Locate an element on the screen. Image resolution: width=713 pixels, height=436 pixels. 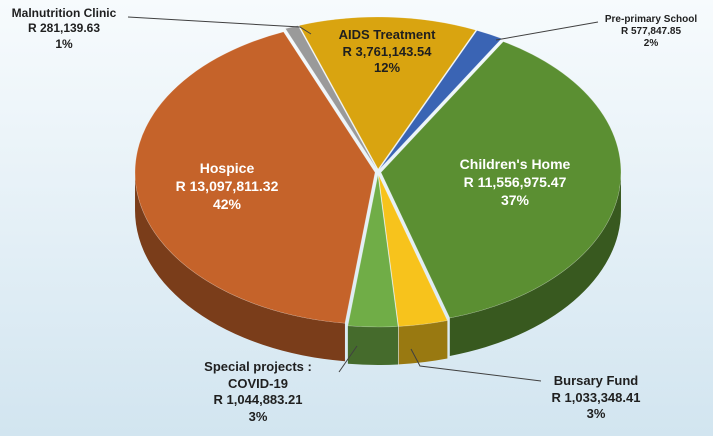
slice-percent: 12% is located at coordinates (387, 68).